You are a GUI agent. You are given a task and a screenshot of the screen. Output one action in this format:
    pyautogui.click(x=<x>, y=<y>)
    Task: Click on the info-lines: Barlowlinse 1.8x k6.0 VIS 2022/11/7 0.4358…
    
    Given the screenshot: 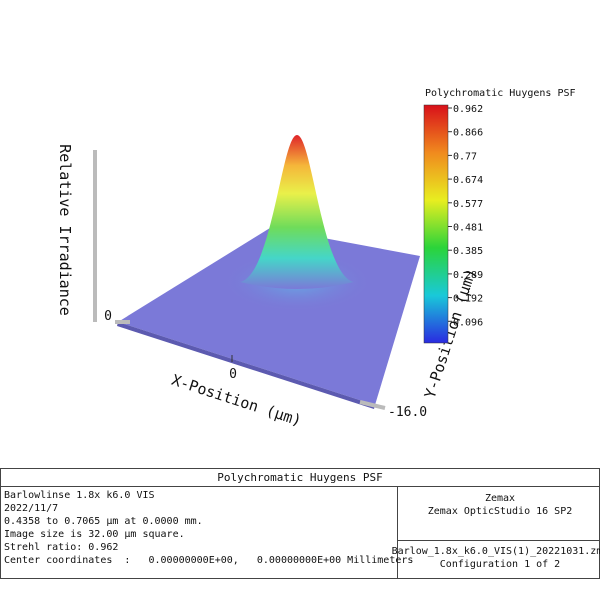 What is the action you would take?
    pyautogui.click(x=208, y=528)
    